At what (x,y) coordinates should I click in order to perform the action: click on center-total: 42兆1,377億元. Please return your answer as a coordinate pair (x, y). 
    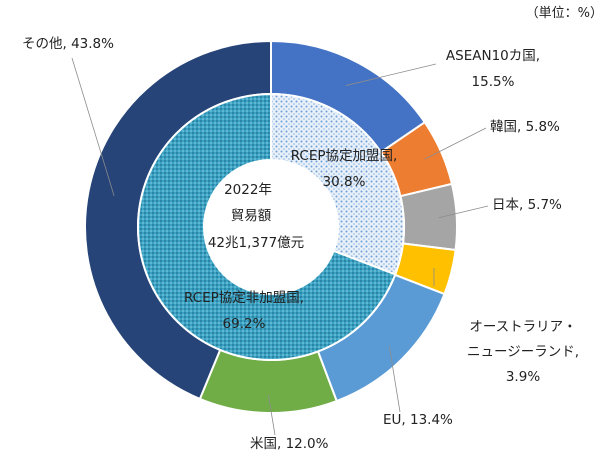
    Looking at the image, I should click on (256, 243).